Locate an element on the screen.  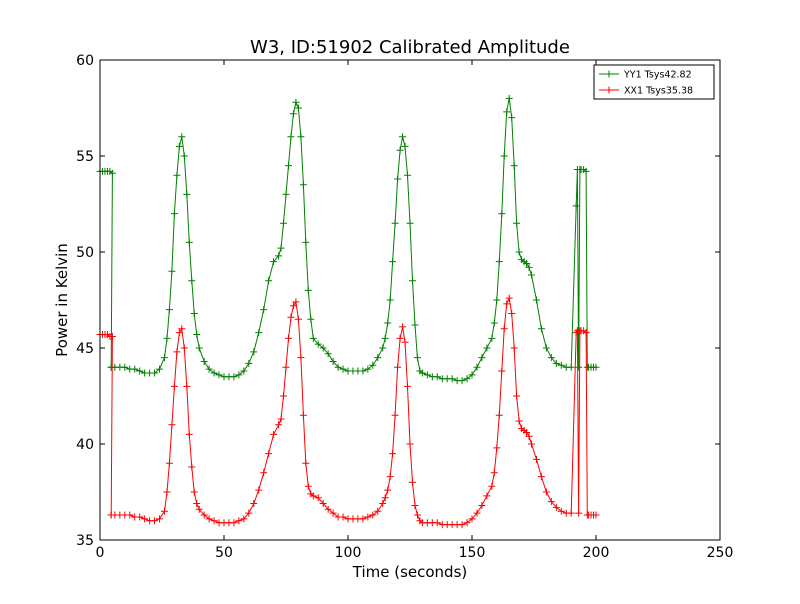
y-tick-label: 35 is located at coordinates (85, 541).